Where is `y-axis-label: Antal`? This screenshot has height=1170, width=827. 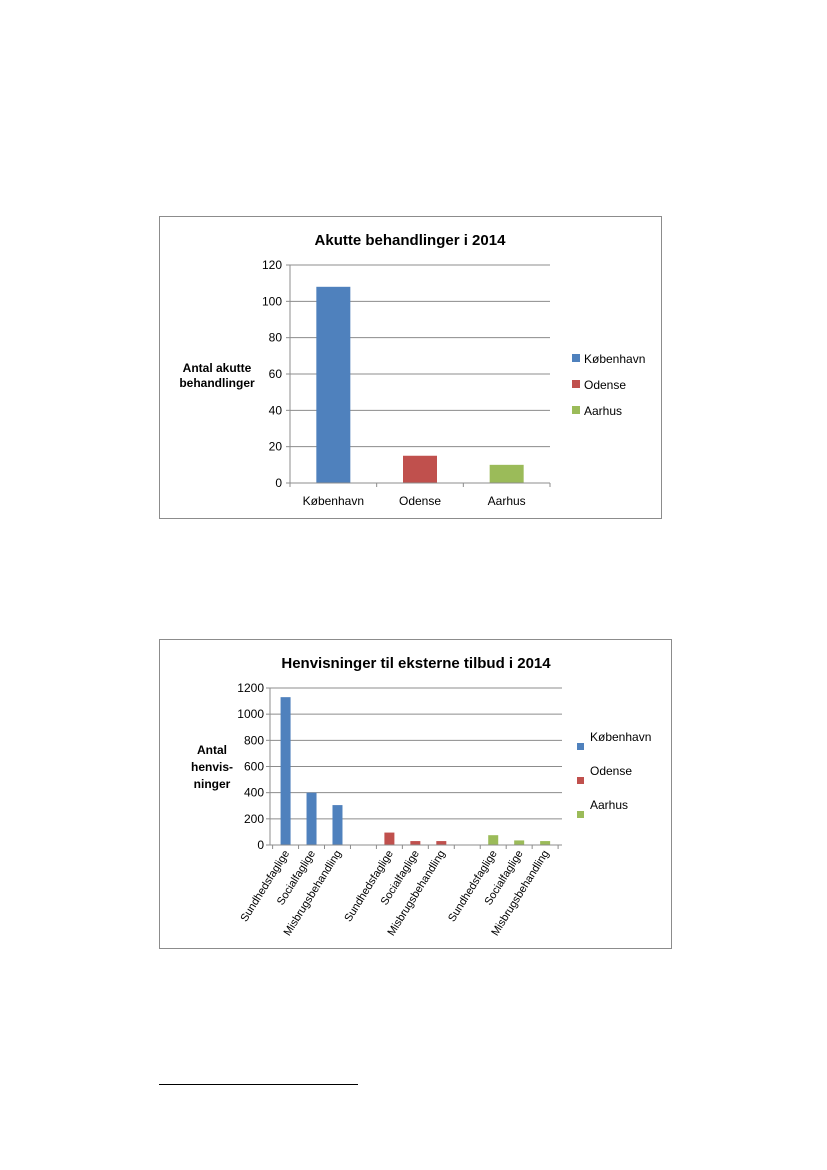 y-axis-label: Antal is located at coordinates (212, 750).